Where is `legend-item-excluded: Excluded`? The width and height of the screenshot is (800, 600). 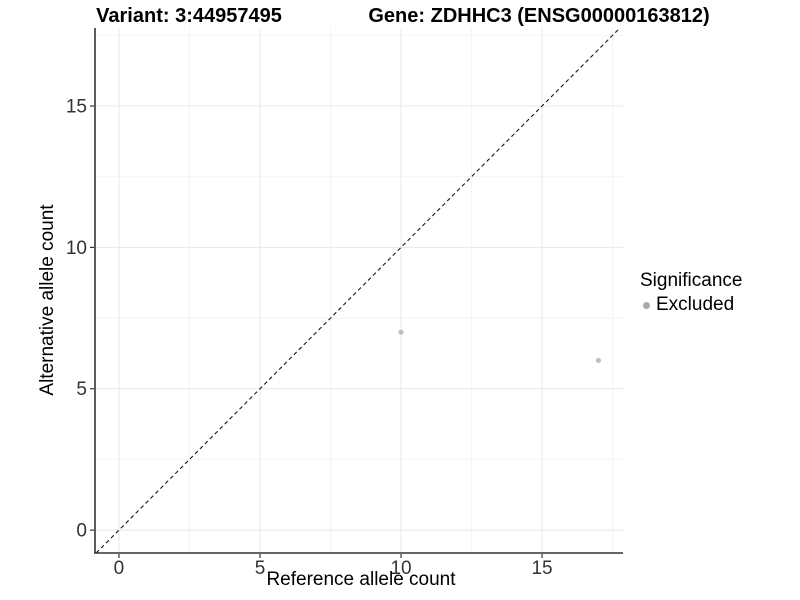
legend-item-excluded: Excluded is located at coordinates (691, 305).